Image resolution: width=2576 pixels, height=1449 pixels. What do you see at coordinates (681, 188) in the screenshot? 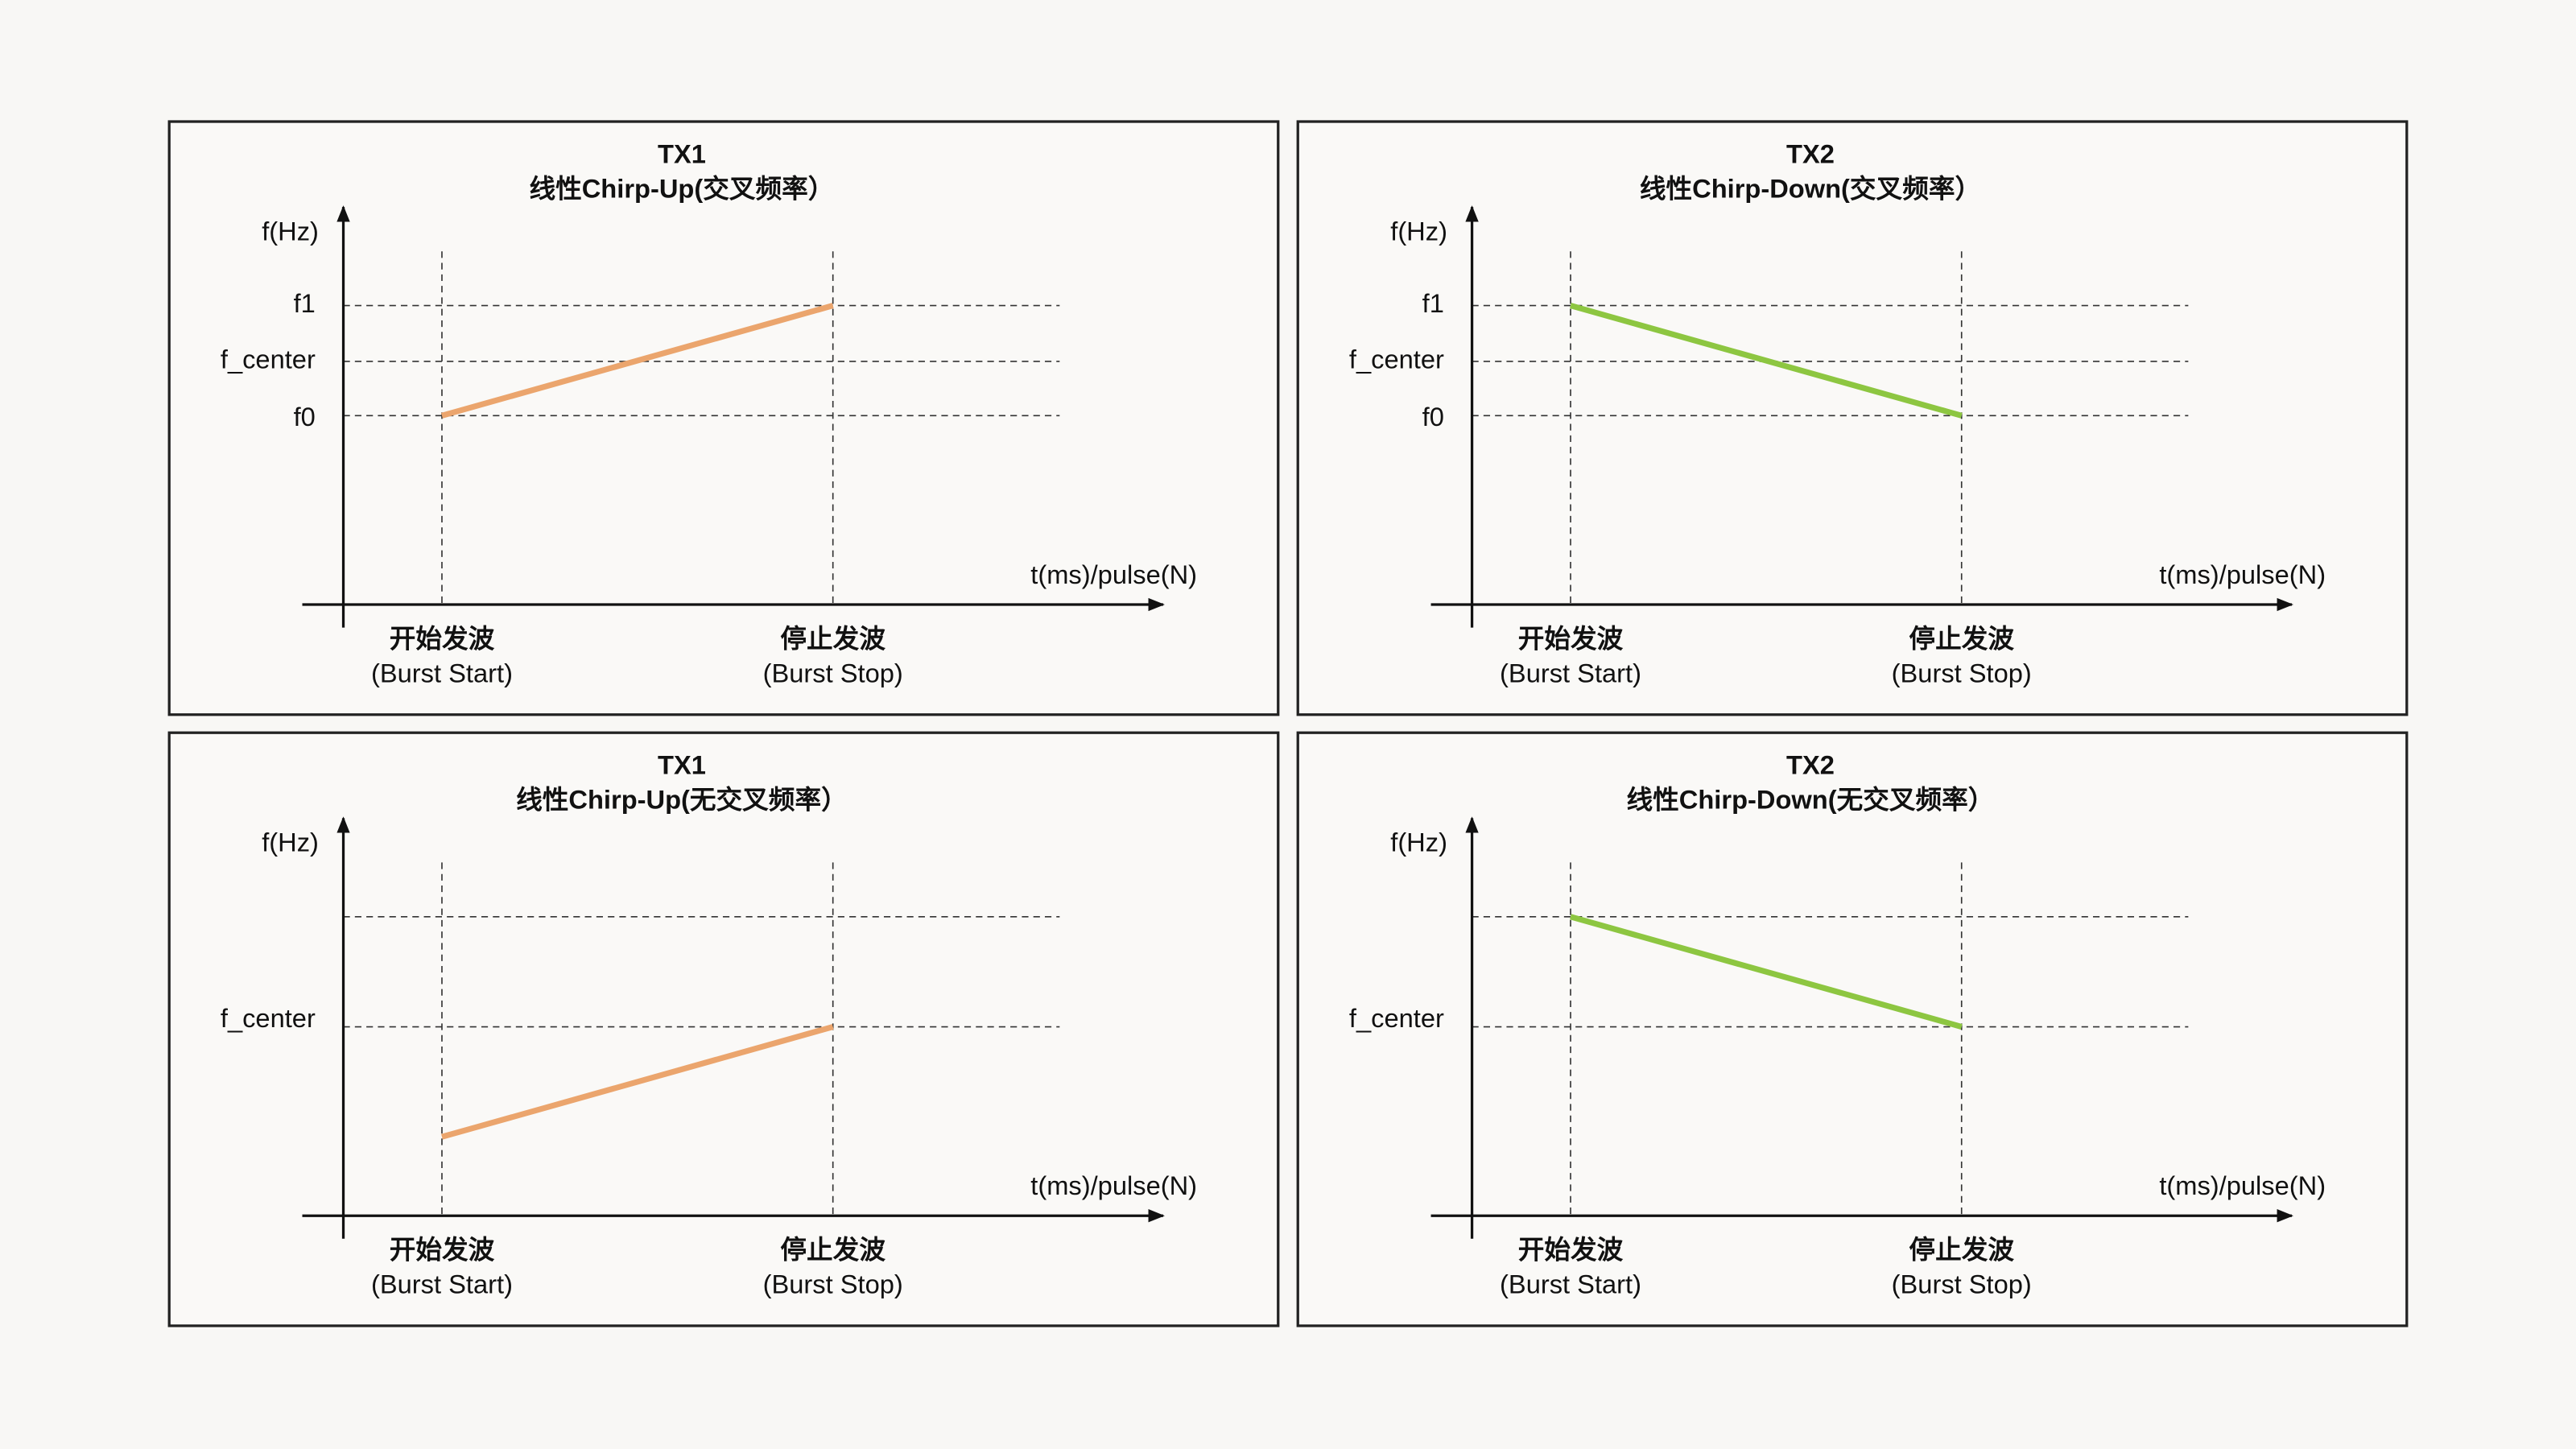
I see `panel-subtitle: 线性Chirp-Up(交叉频率）` at bounding box center [681, 188].